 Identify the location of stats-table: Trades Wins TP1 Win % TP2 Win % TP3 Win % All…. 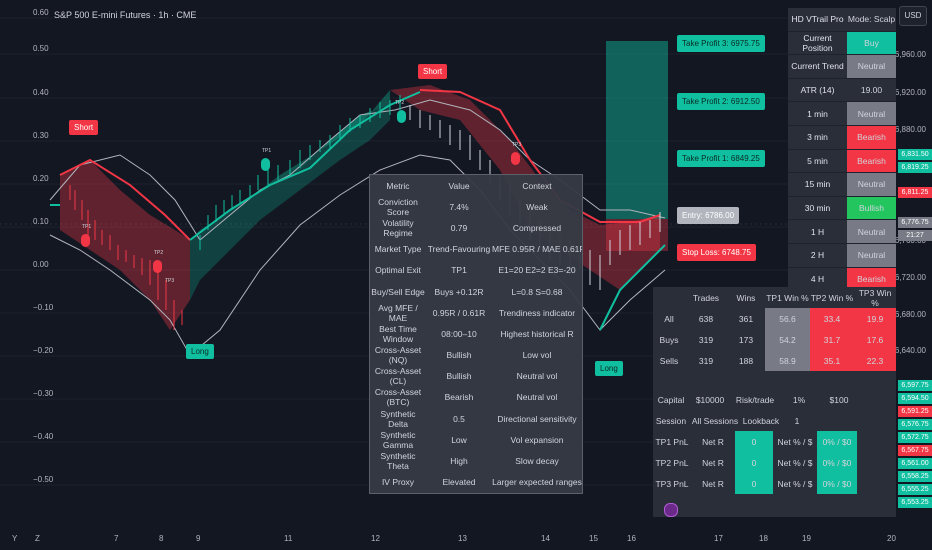
(774, 402).